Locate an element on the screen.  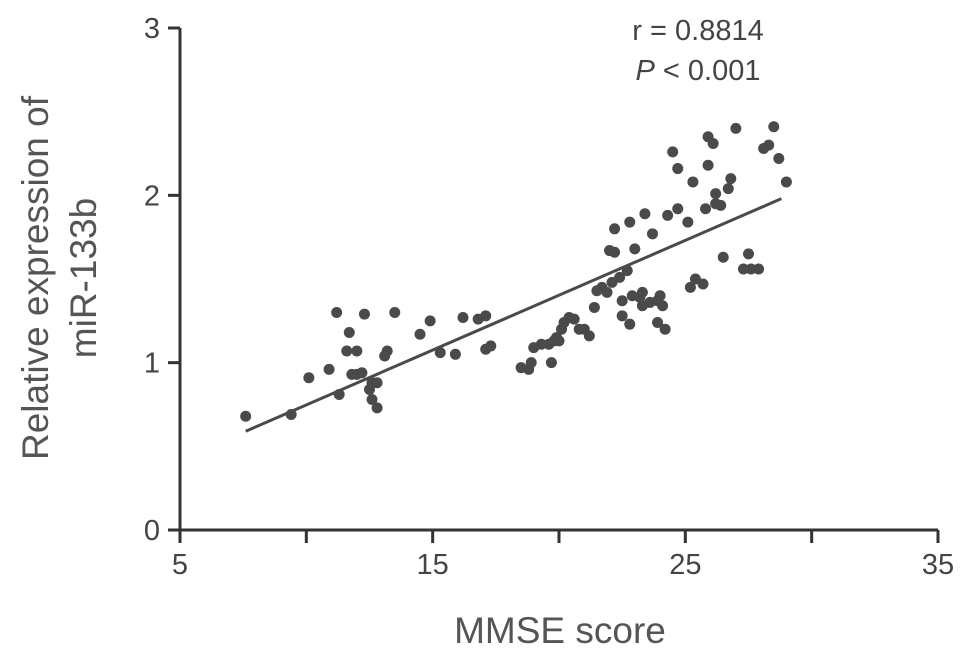
p-value-symbol: P is located at coordinates (646, 71).